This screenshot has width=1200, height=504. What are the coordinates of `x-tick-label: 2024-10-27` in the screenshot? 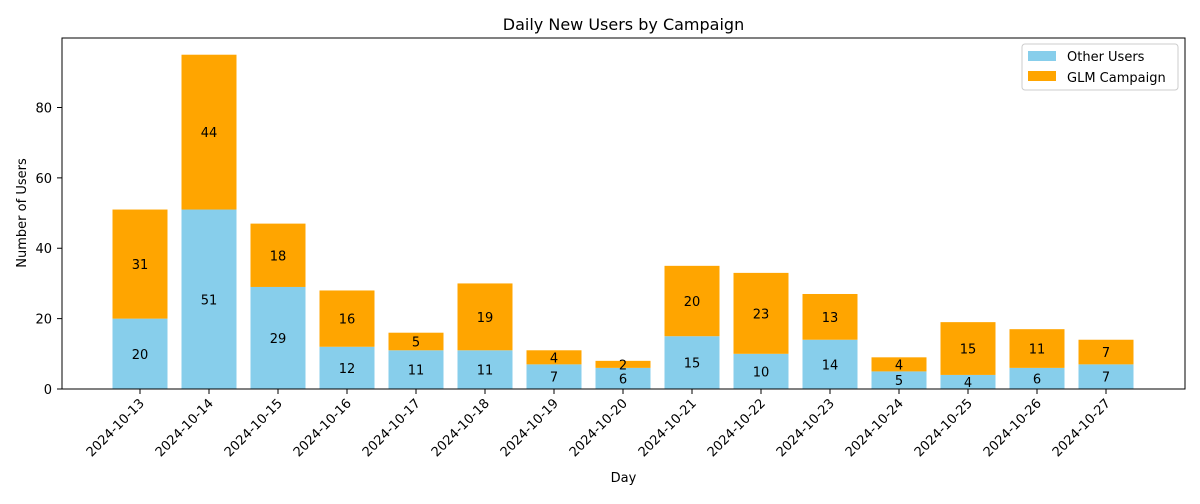 It's located at (1082, 428).